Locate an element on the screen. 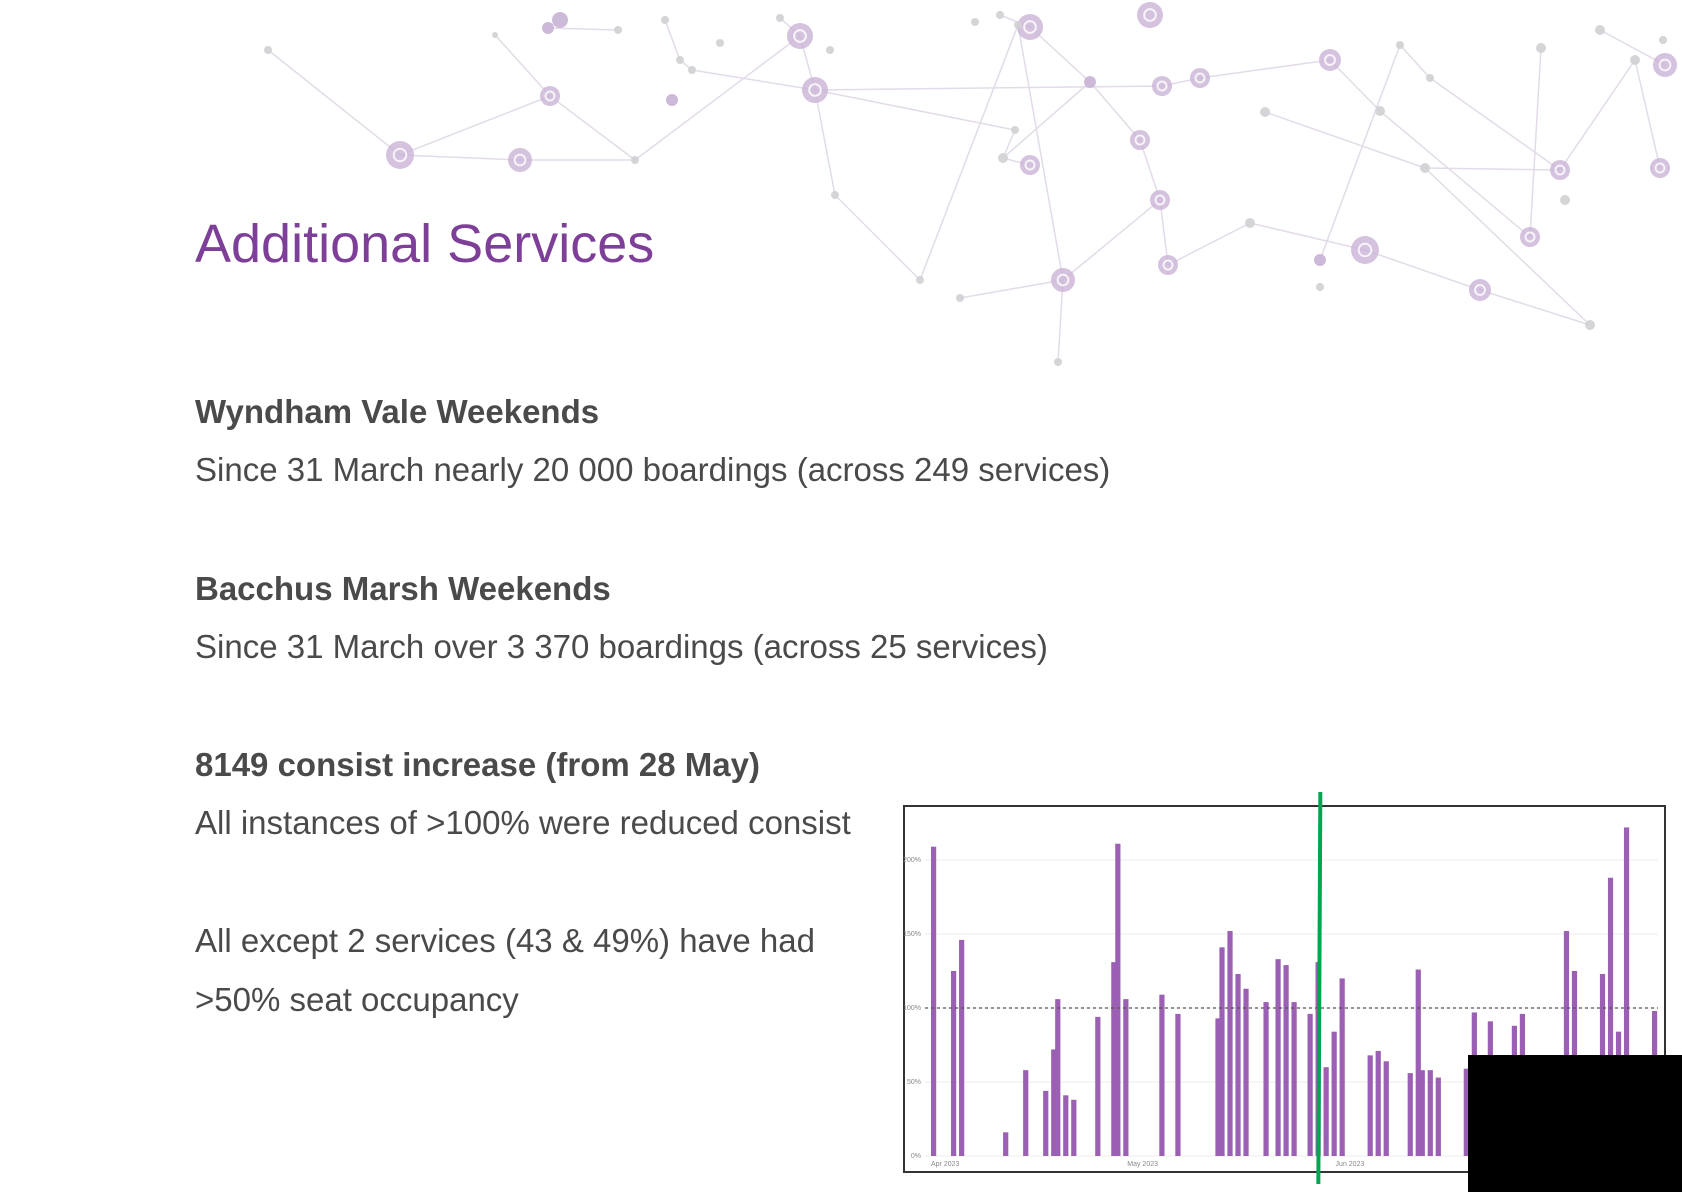 This screenshot has height=1192, width=1682. x-tick-label: Jun 2023 is located at coordinates (1350, 1164).